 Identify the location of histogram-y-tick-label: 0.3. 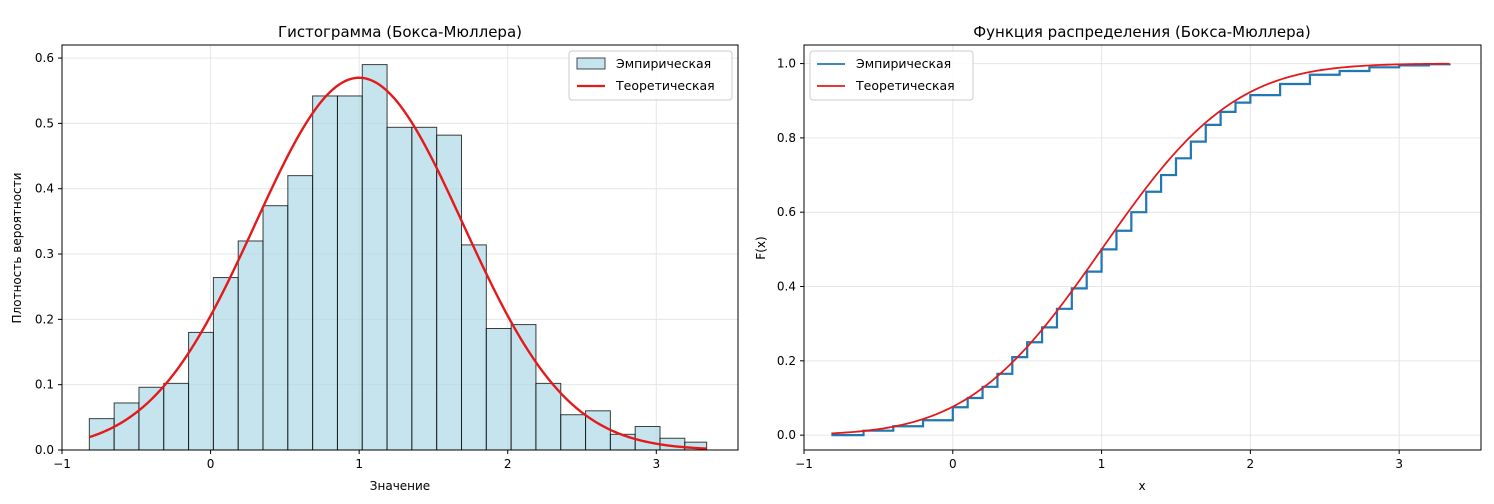
(44, 254).